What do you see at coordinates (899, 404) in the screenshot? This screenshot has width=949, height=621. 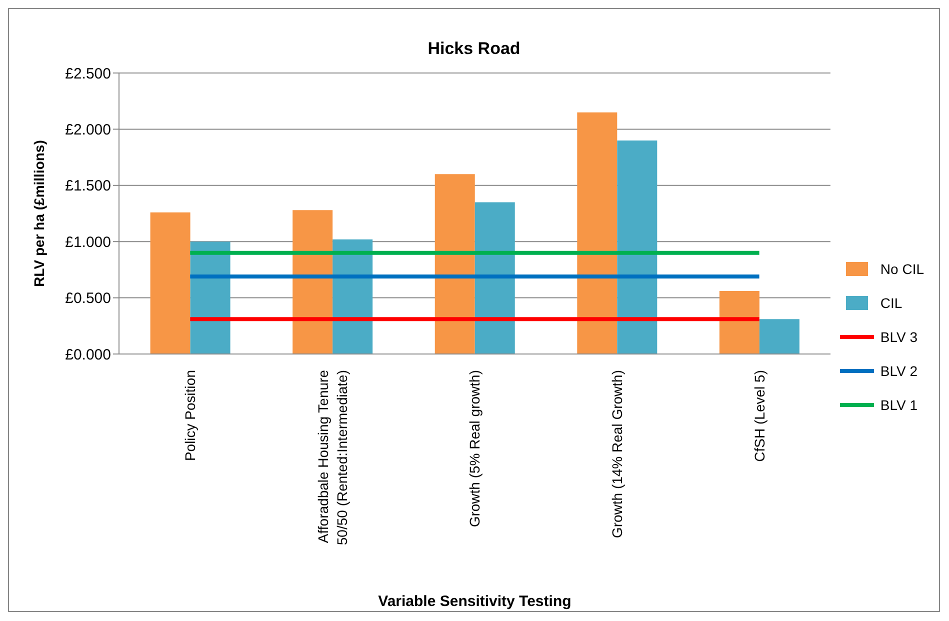 I see `legend-label: BLV 1` at bounding box center [899, 404].